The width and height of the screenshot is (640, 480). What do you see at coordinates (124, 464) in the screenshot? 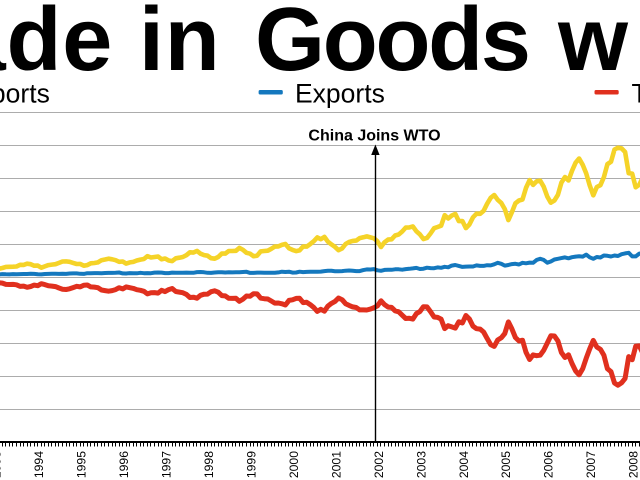
I see `svg-text: 1996` at bounding box center [124, 464].